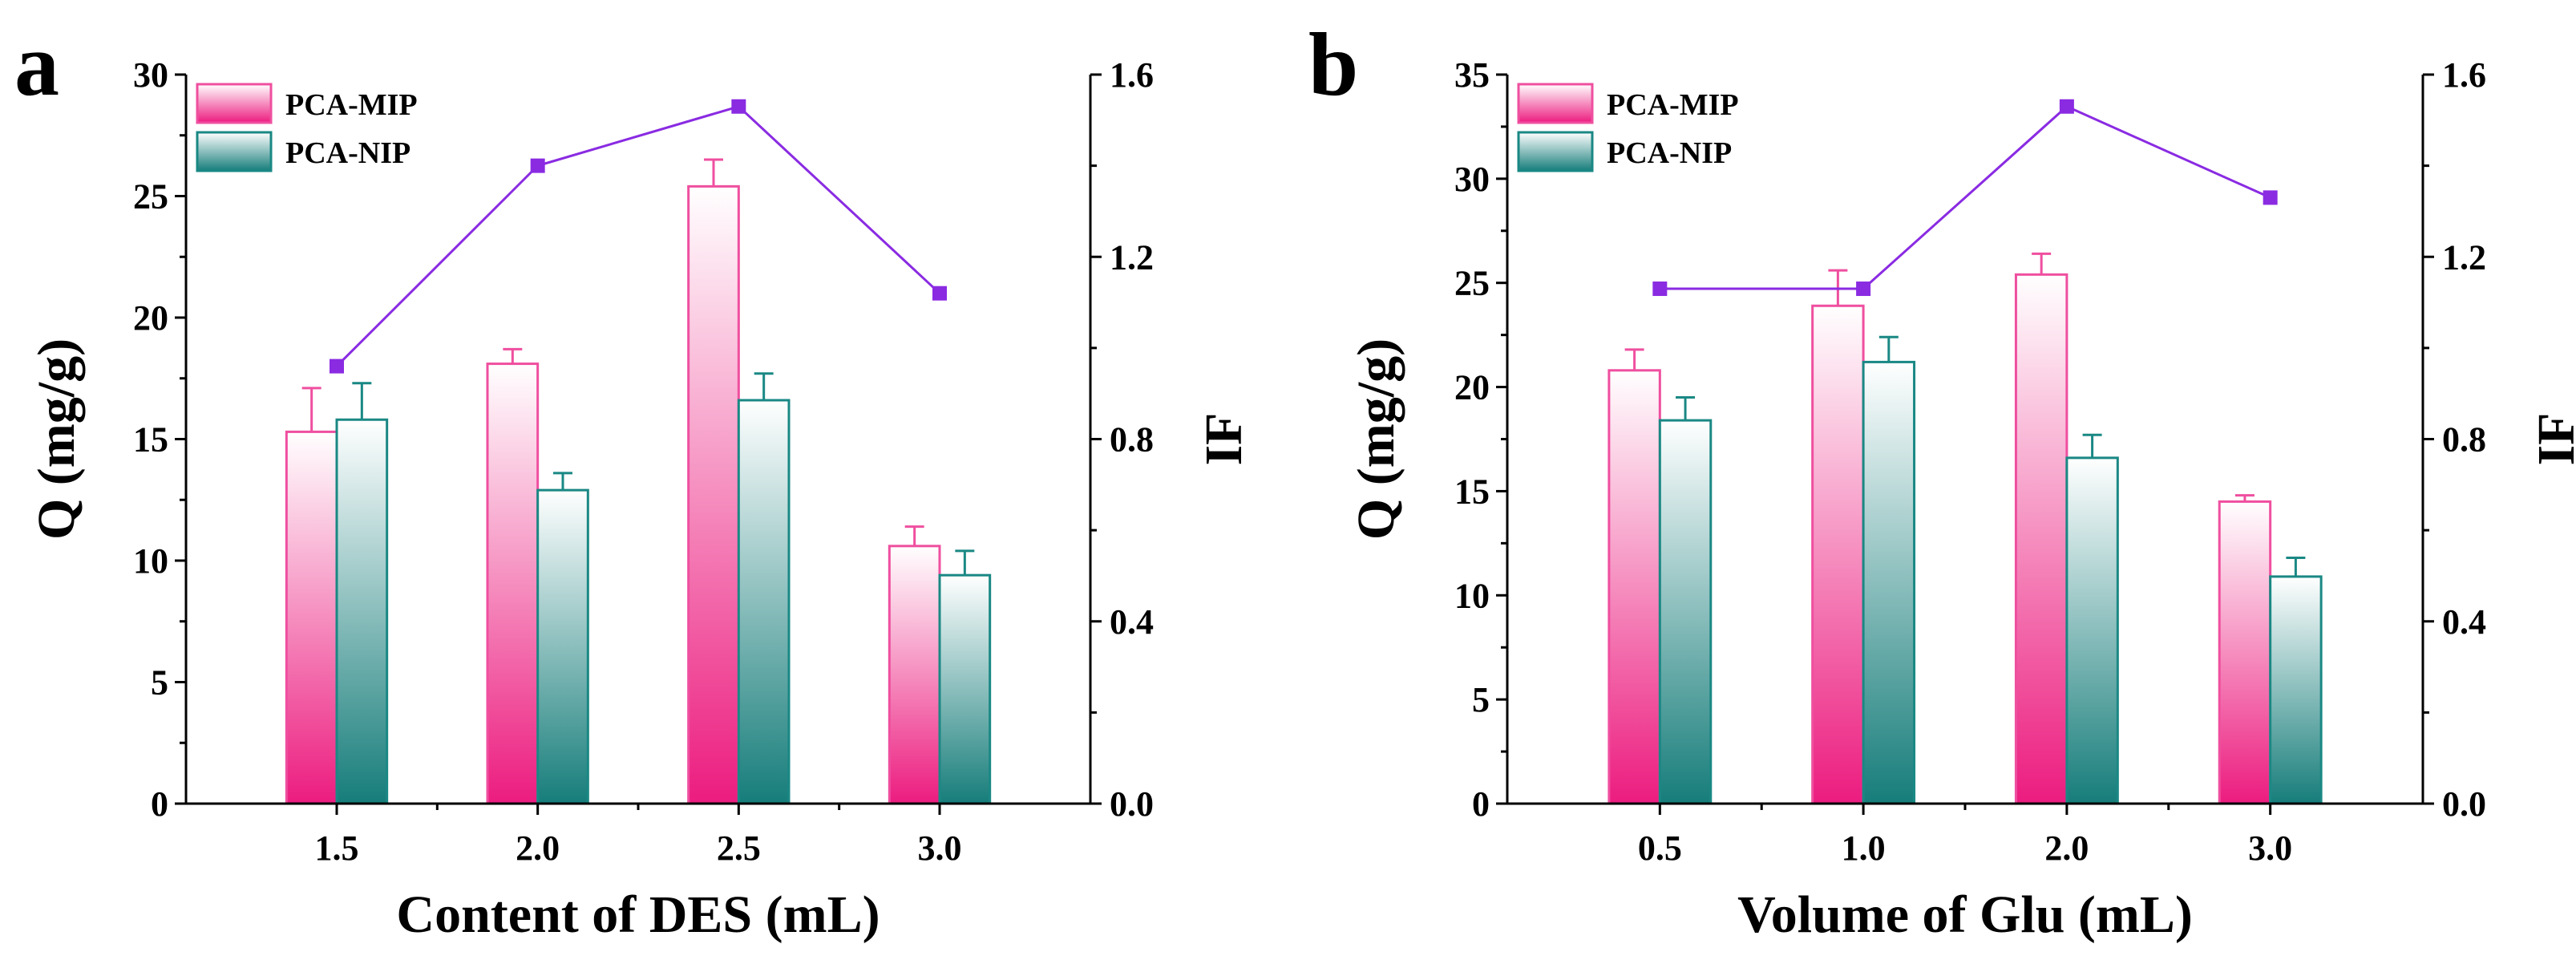  I want to click on panel-label: a, so click(36, 65).